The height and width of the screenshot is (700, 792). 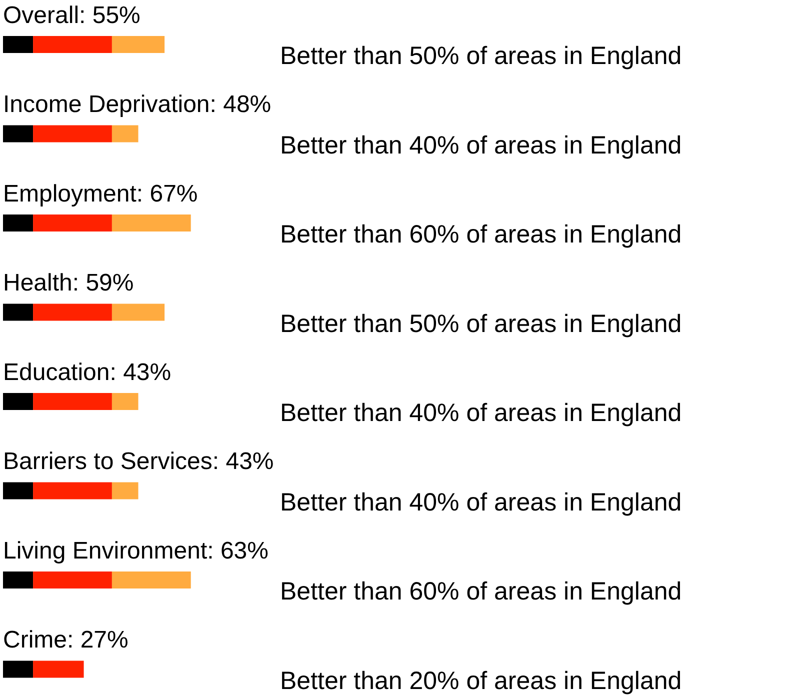 What do you see at coordinates (68, 283) in the screenshot?
I see `y-tick-label: Health: 59%` at bounding box center [68, 283].